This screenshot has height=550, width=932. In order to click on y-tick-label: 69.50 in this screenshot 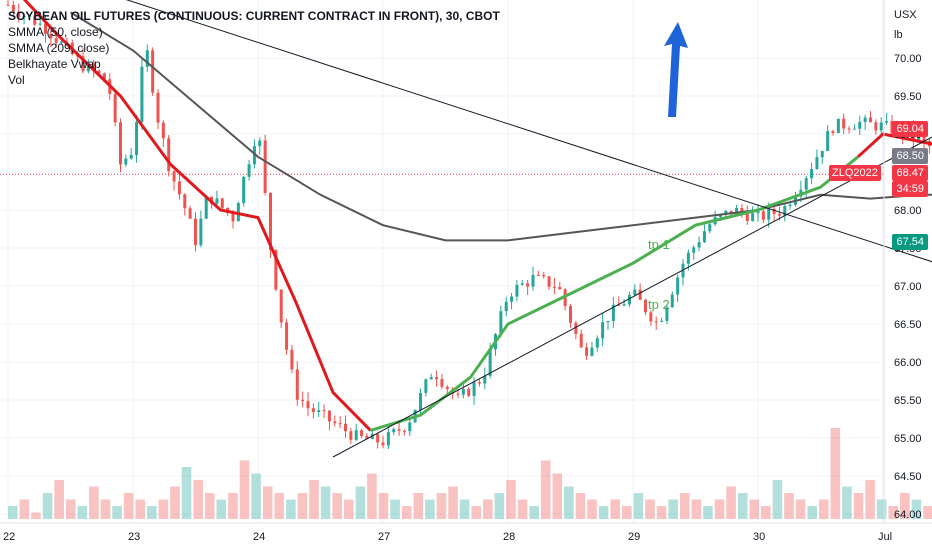, I will do `click(908, 97)`.